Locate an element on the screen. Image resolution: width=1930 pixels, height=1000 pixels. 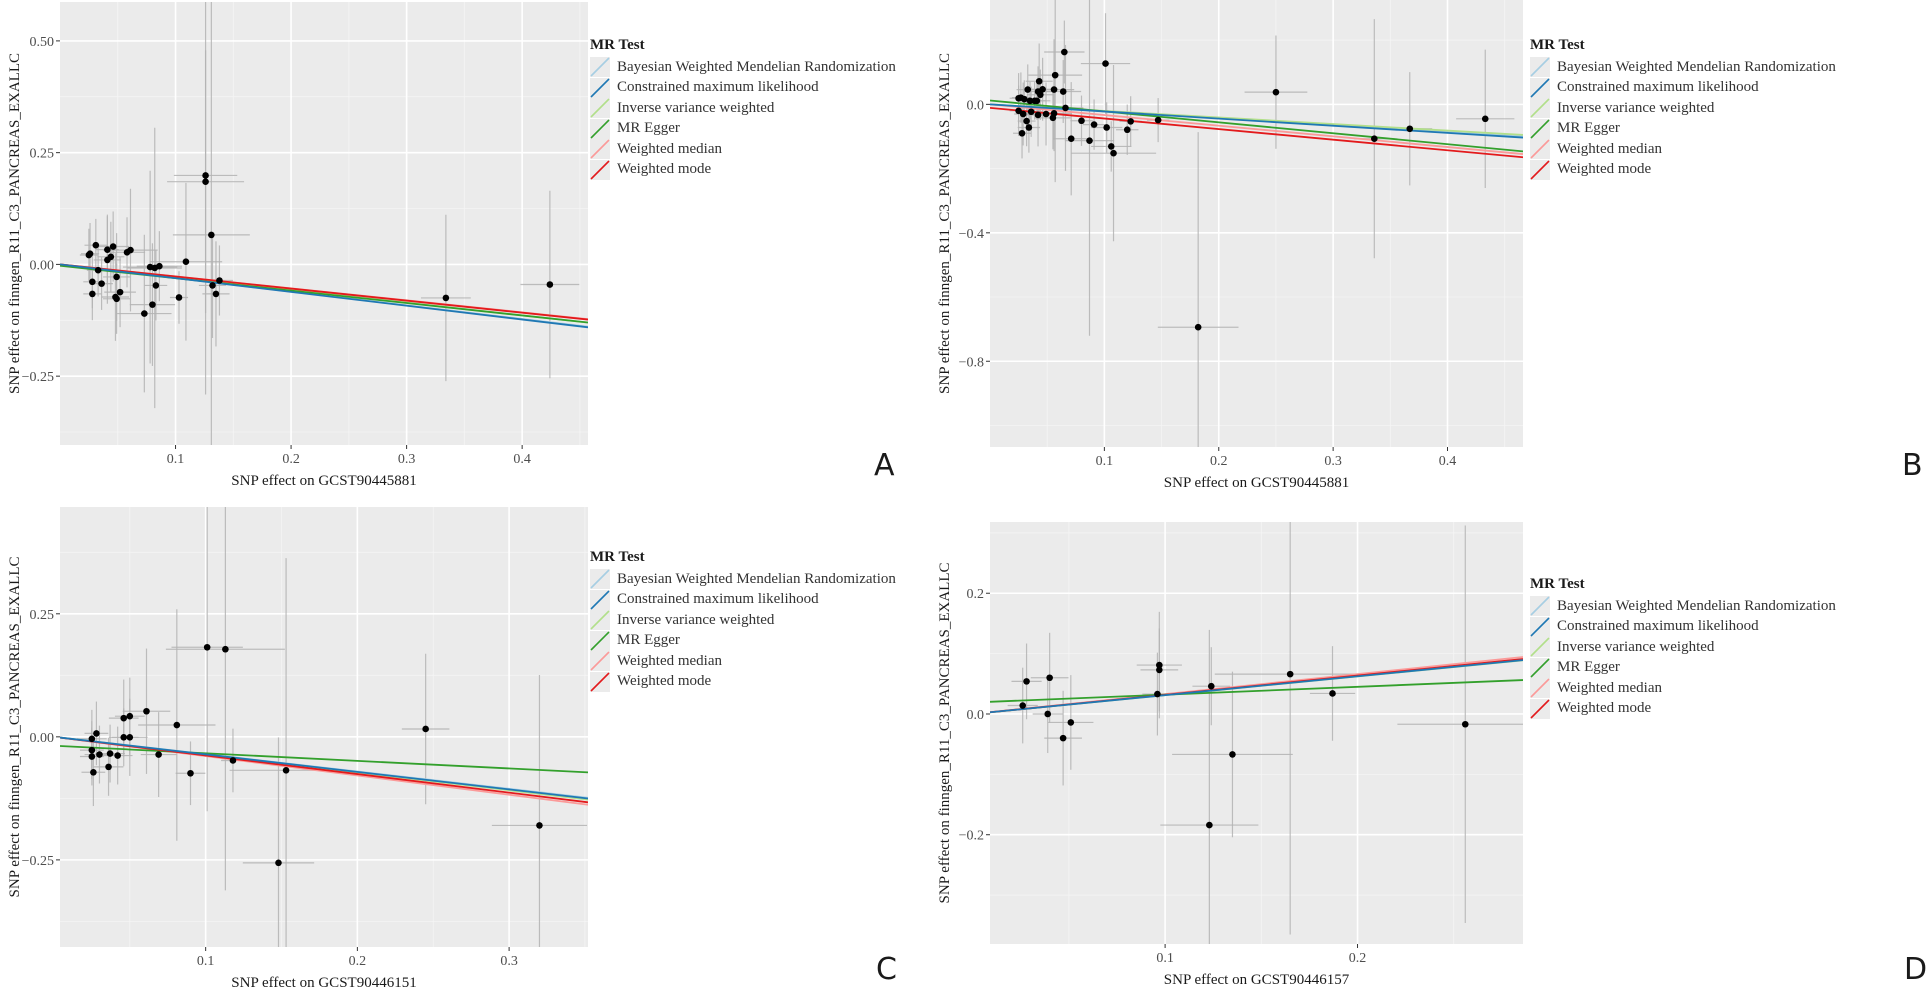
legend-item-wmode: Weighted mode is located at coordinates (743, 682).